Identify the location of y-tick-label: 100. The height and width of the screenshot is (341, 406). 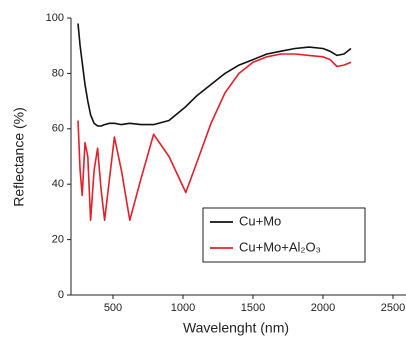
(55, 18).